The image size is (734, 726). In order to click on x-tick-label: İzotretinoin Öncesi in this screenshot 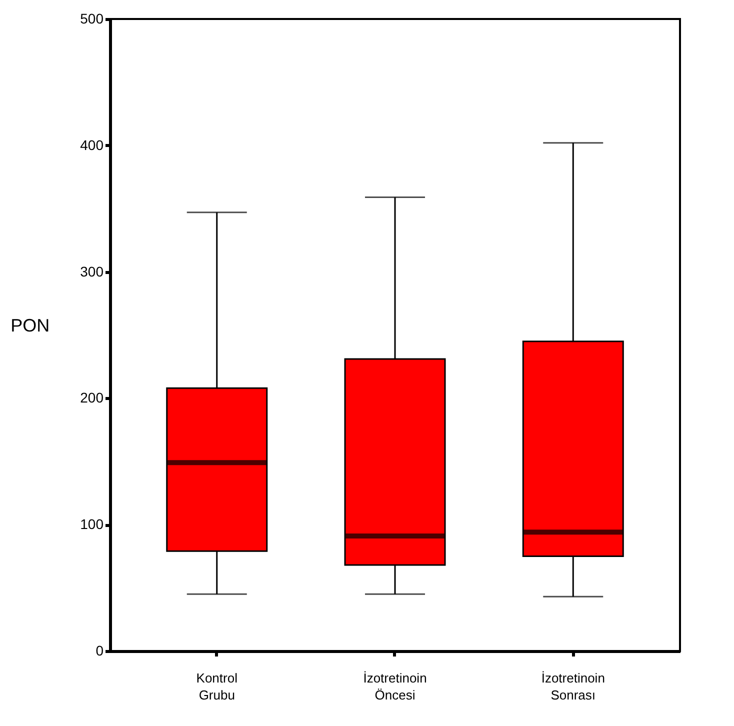, I will do `click(395, 686)`.